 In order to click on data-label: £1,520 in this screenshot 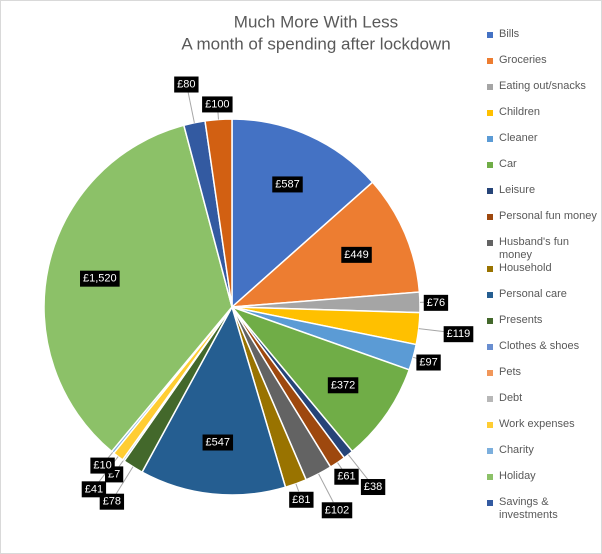, I will do `click(100, 279)`.